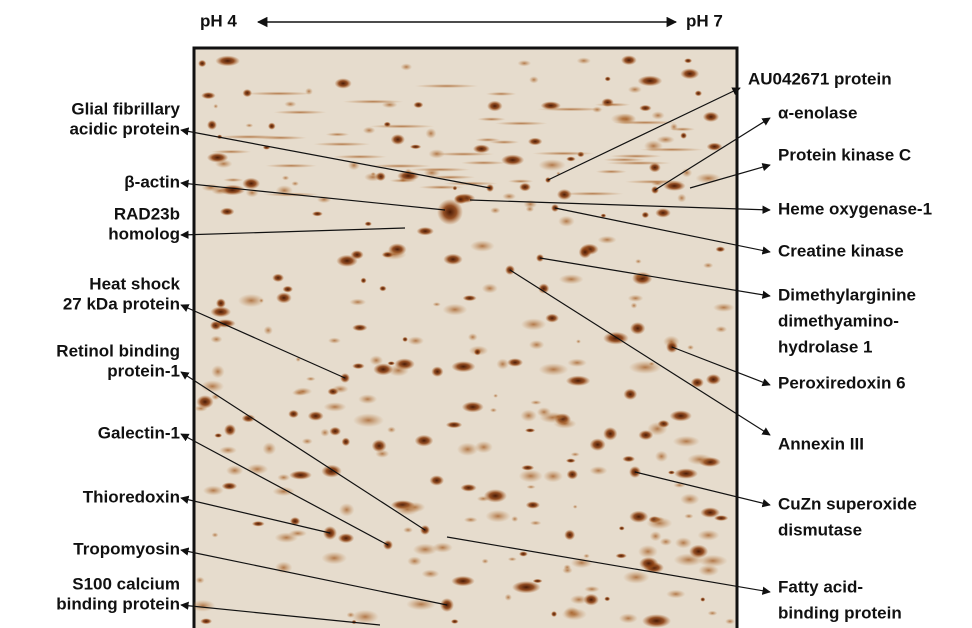 This screenshot has width=972, height=628. Describe the element at coordinates (820, 529) in the screenshot. I see `right-label: dismutase` at that location.